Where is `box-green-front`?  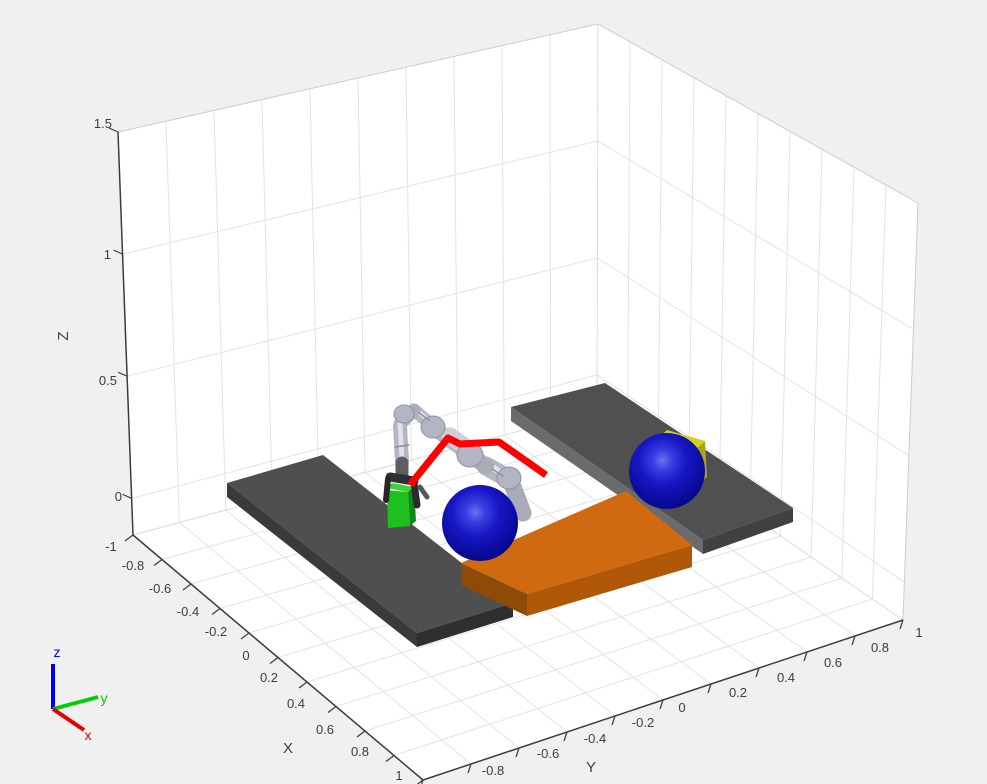
box-green-front is located at coordinates (398, 509).